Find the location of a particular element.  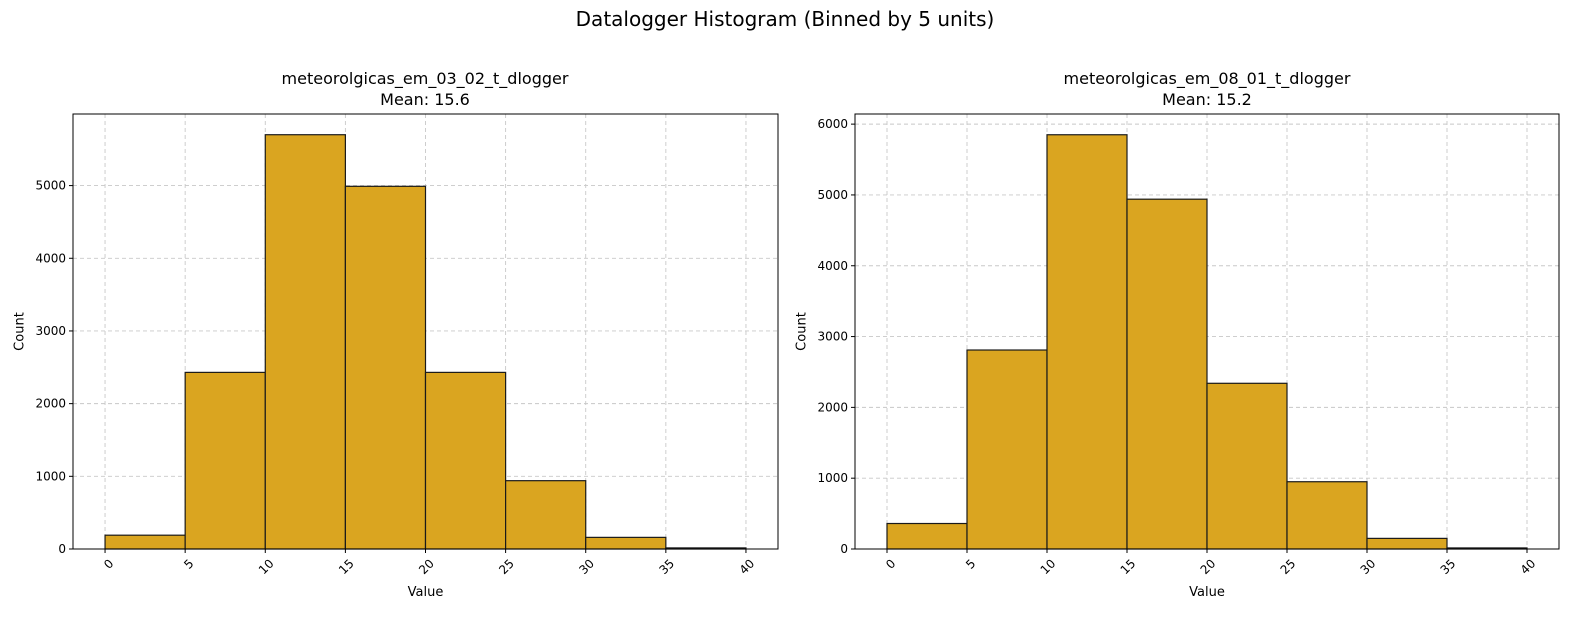

panel-title: meteorolgicas_em_08_01_t_dlogger is located at coordinates (1207, 79).